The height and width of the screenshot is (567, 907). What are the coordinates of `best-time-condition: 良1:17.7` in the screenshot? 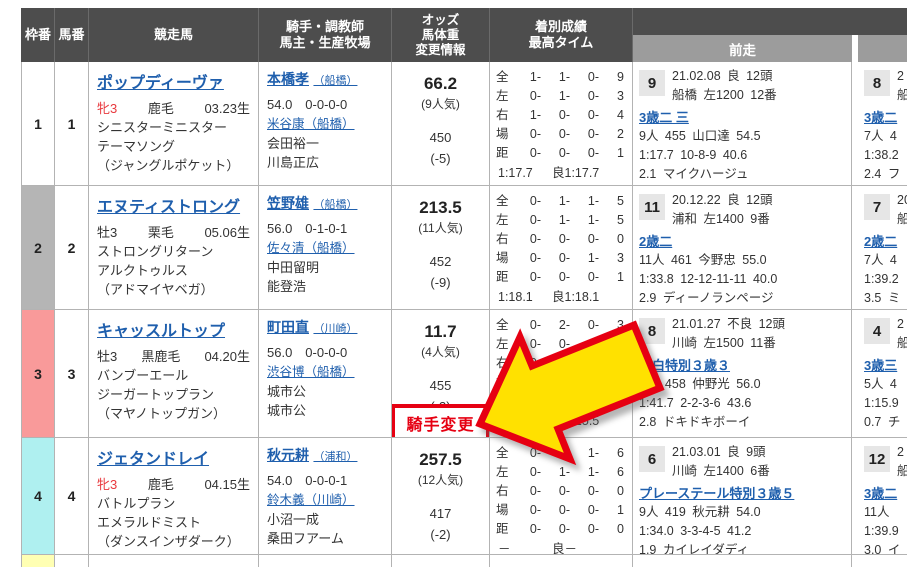 It's located at (576, 173).